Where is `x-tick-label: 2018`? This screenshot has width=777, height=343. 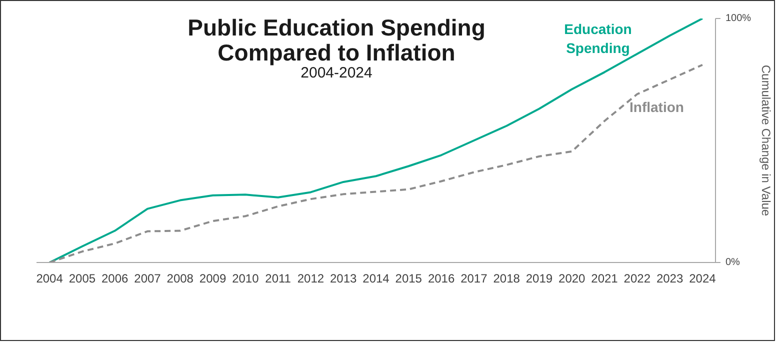 x-tick-label: 2018 is located at coordinates (506, 279).